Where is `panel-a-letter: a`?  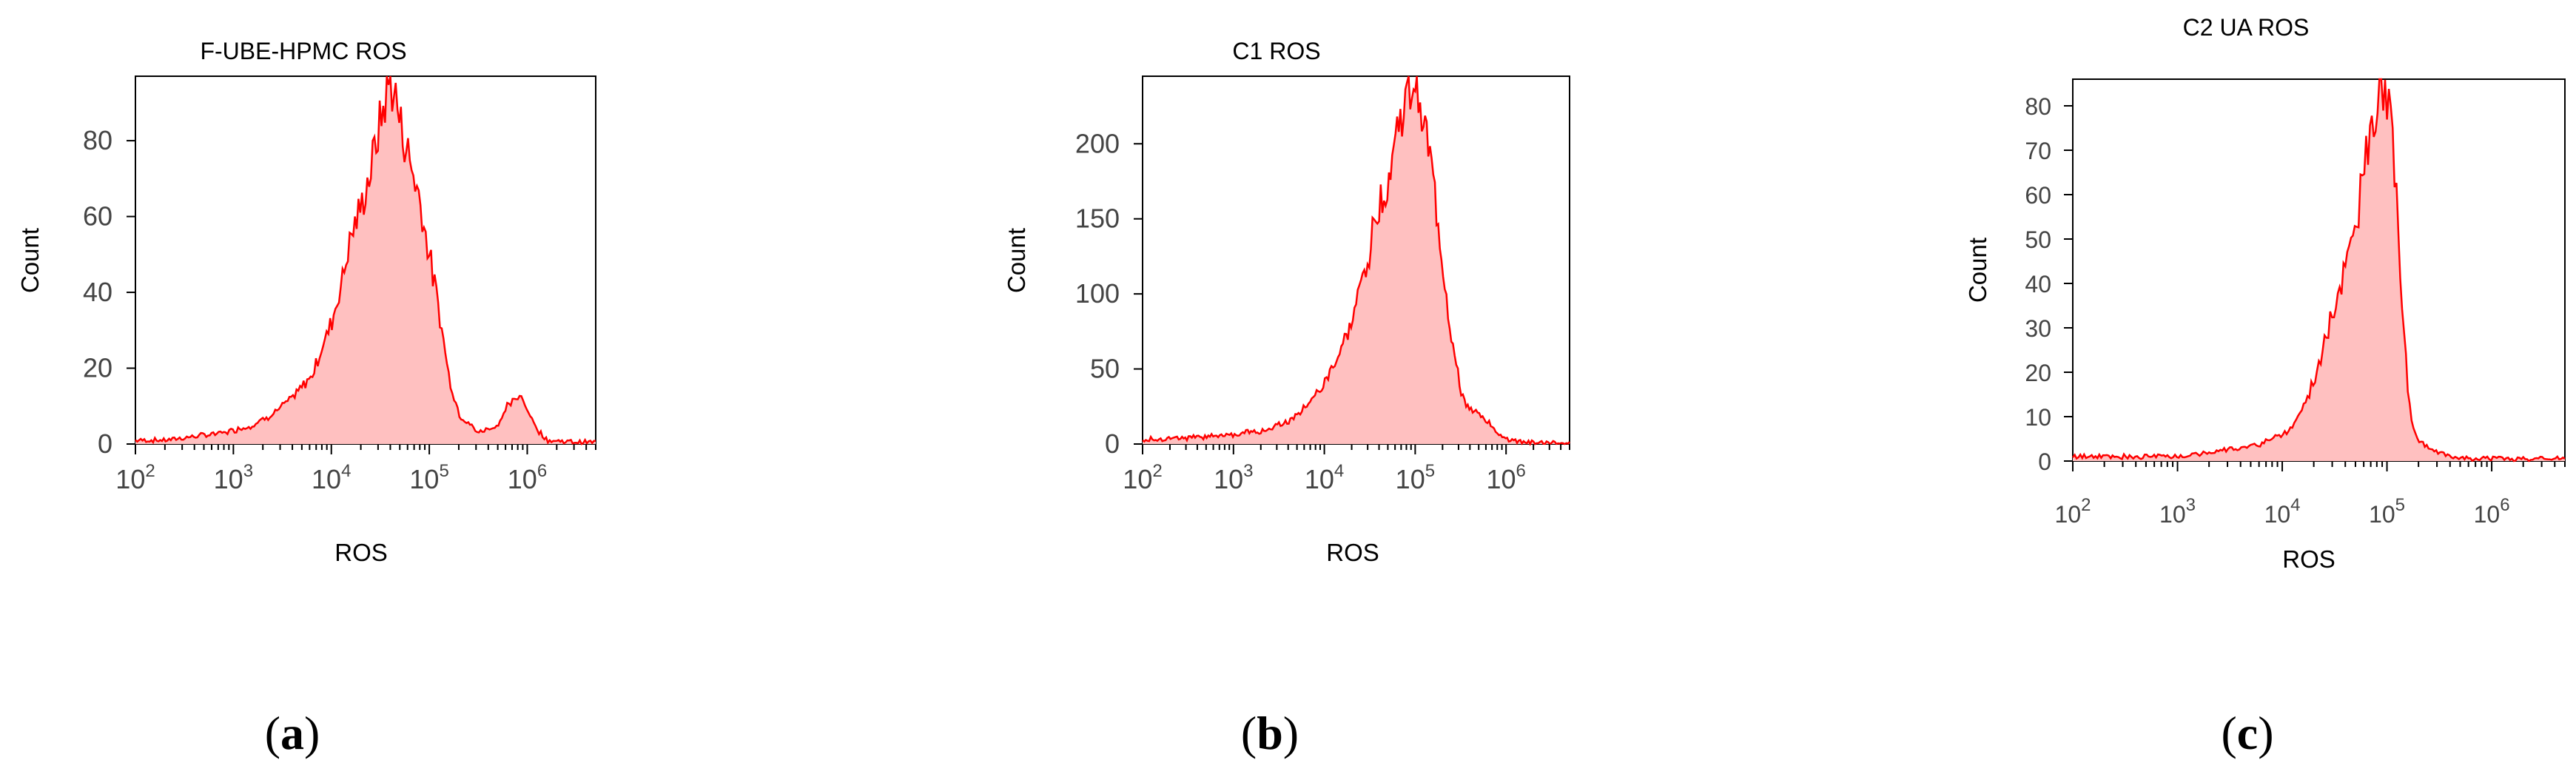
panel-a-letter: a is located at coordinates (292, 733).